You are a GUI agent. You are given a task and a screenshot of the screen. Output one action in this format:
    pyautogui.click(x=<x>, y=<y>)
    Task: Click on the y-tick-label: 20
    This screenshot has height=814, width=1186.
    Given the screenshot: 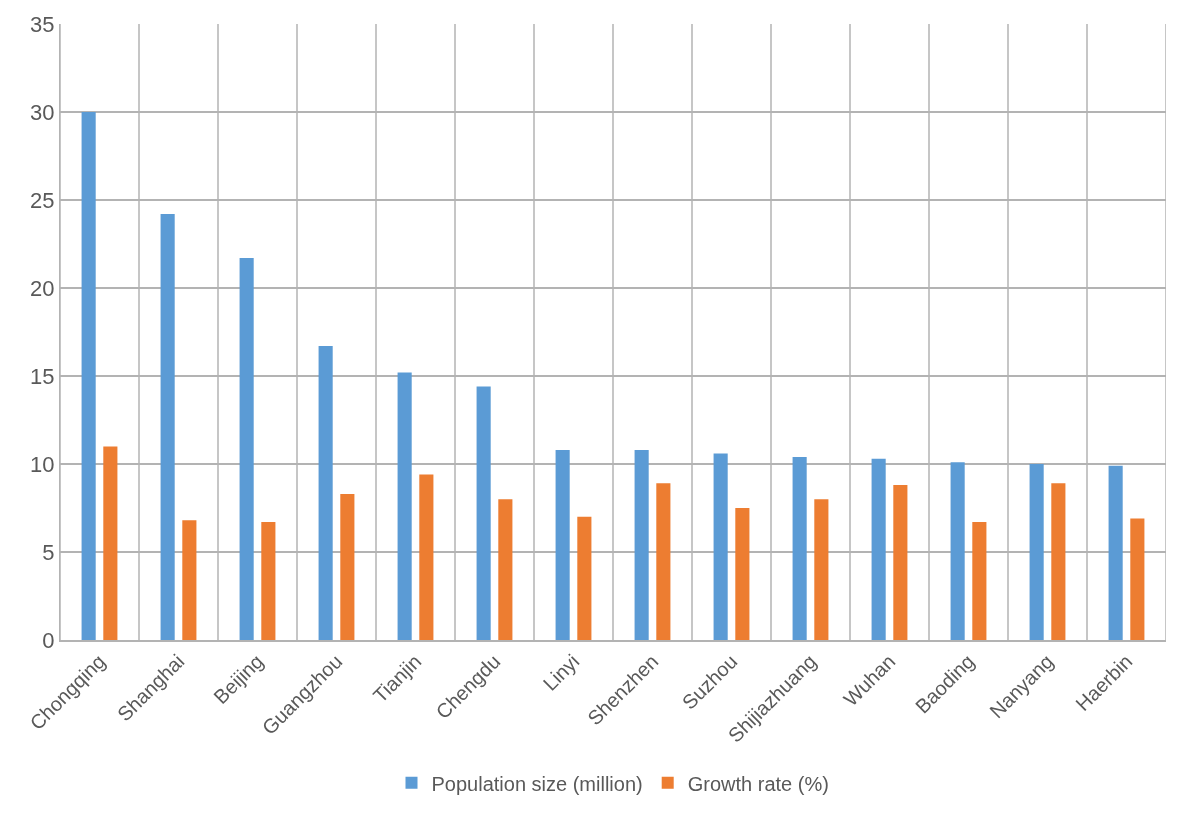 What is the action you would take?
    pyautogui.click(x=42, y=288)
    